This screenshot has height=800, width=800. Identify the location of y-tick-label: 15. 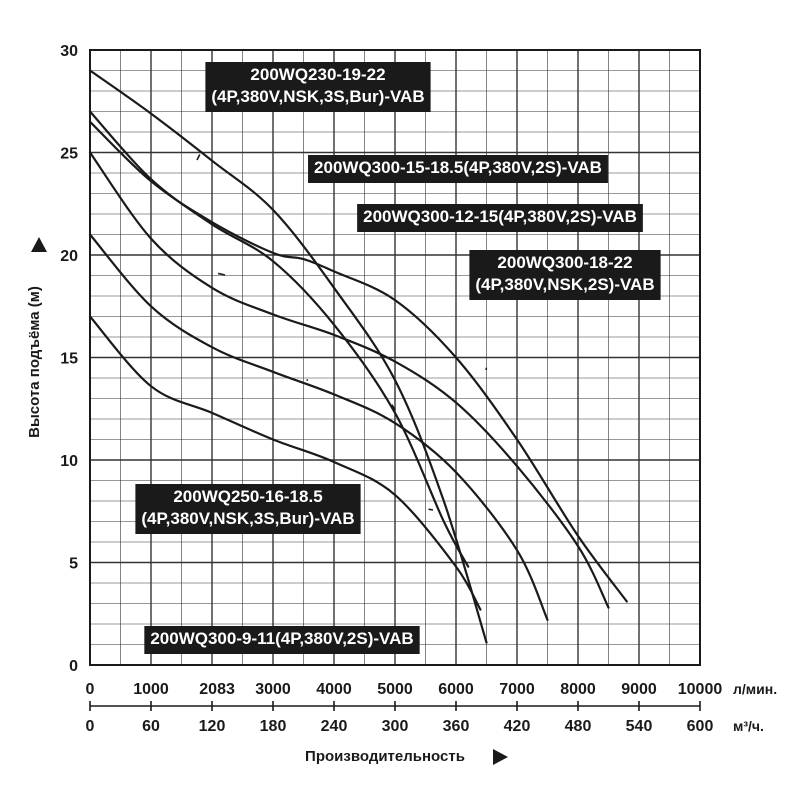
(69, 359).